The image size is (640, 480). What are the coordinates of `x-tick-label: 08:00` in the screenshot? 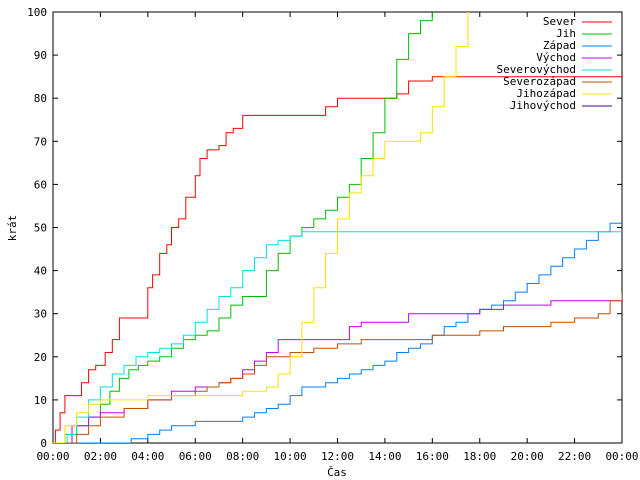 It's located at (242, 456).